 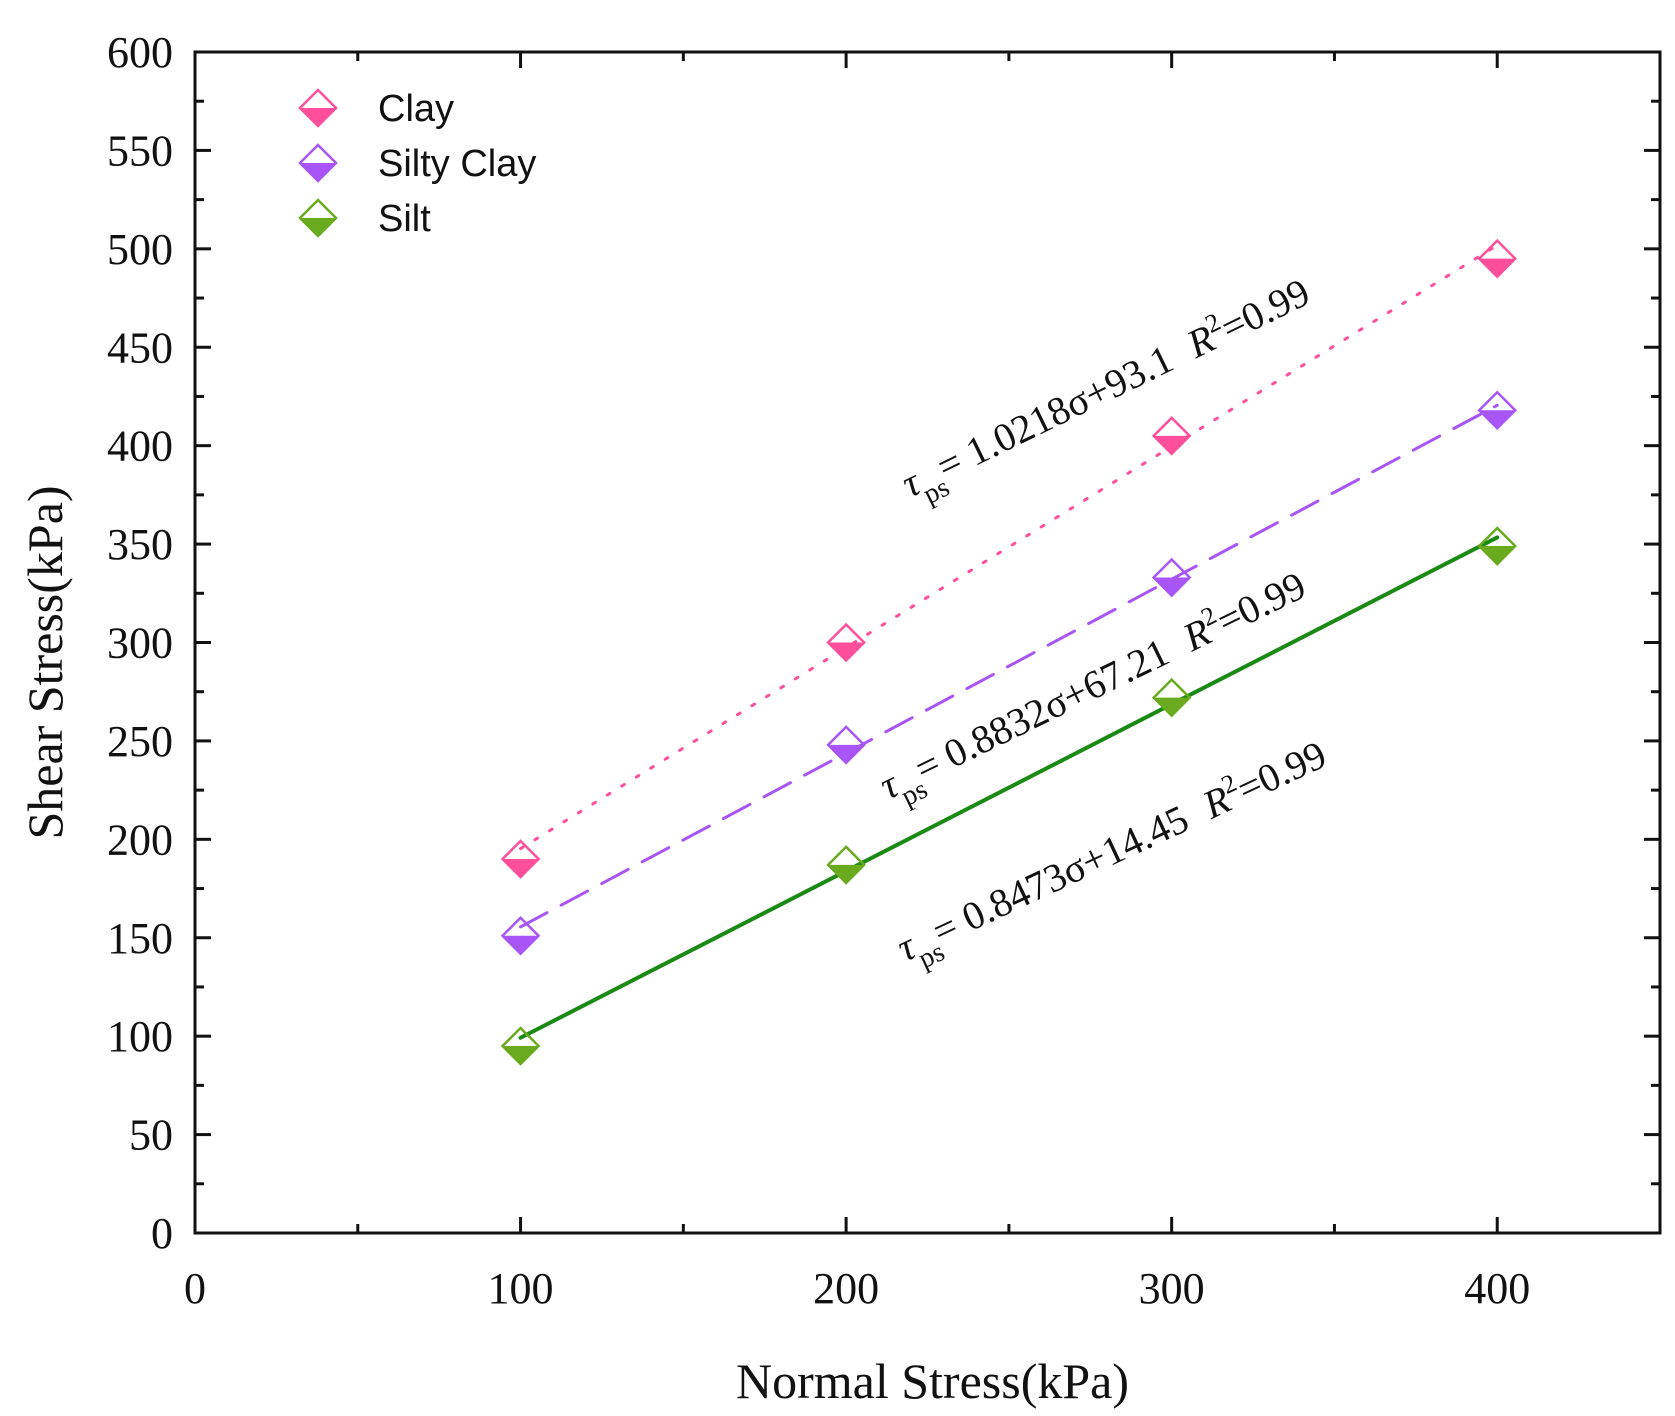 I want to click on x-tick-label: 400, so click(x=1497, y=1288).